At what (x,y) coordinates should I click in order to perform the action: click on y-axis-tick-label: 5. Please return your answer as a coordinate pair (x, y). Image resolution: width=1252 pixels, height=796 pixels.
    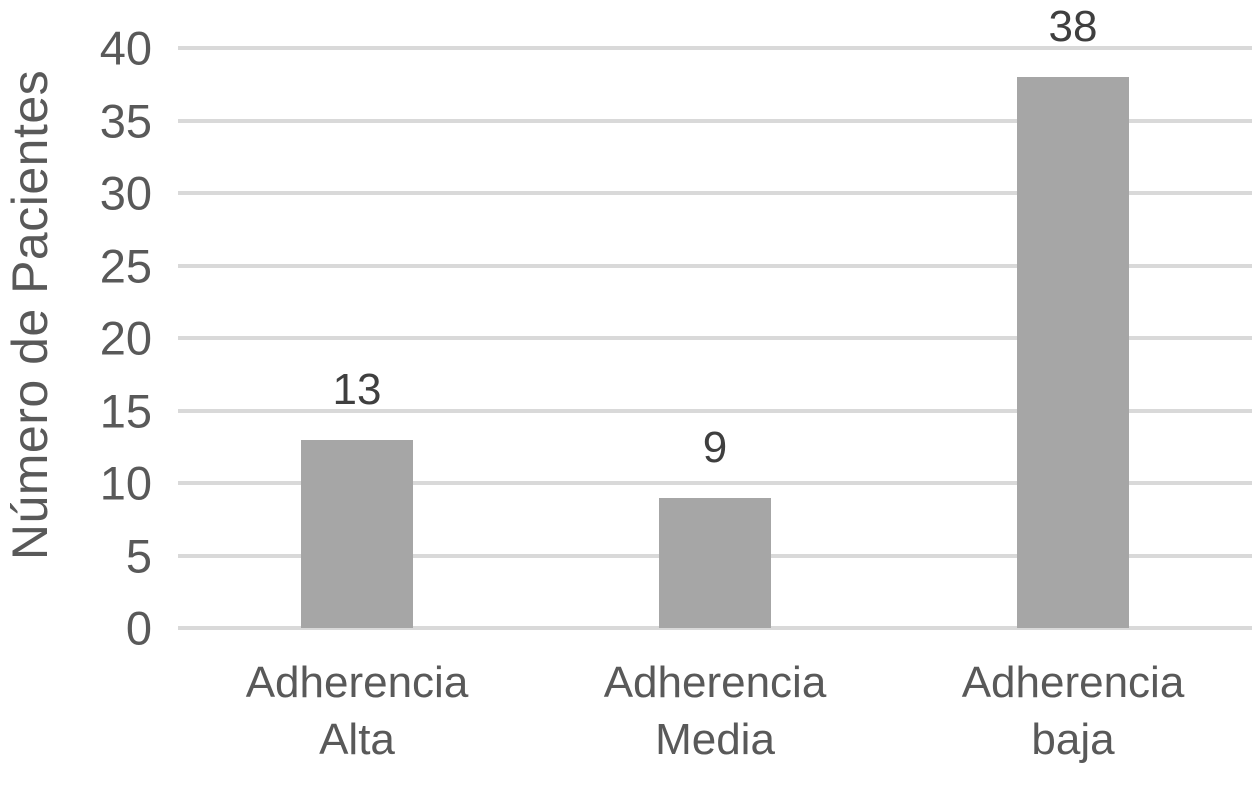
    Looking at the image, I should click on (138, 555).